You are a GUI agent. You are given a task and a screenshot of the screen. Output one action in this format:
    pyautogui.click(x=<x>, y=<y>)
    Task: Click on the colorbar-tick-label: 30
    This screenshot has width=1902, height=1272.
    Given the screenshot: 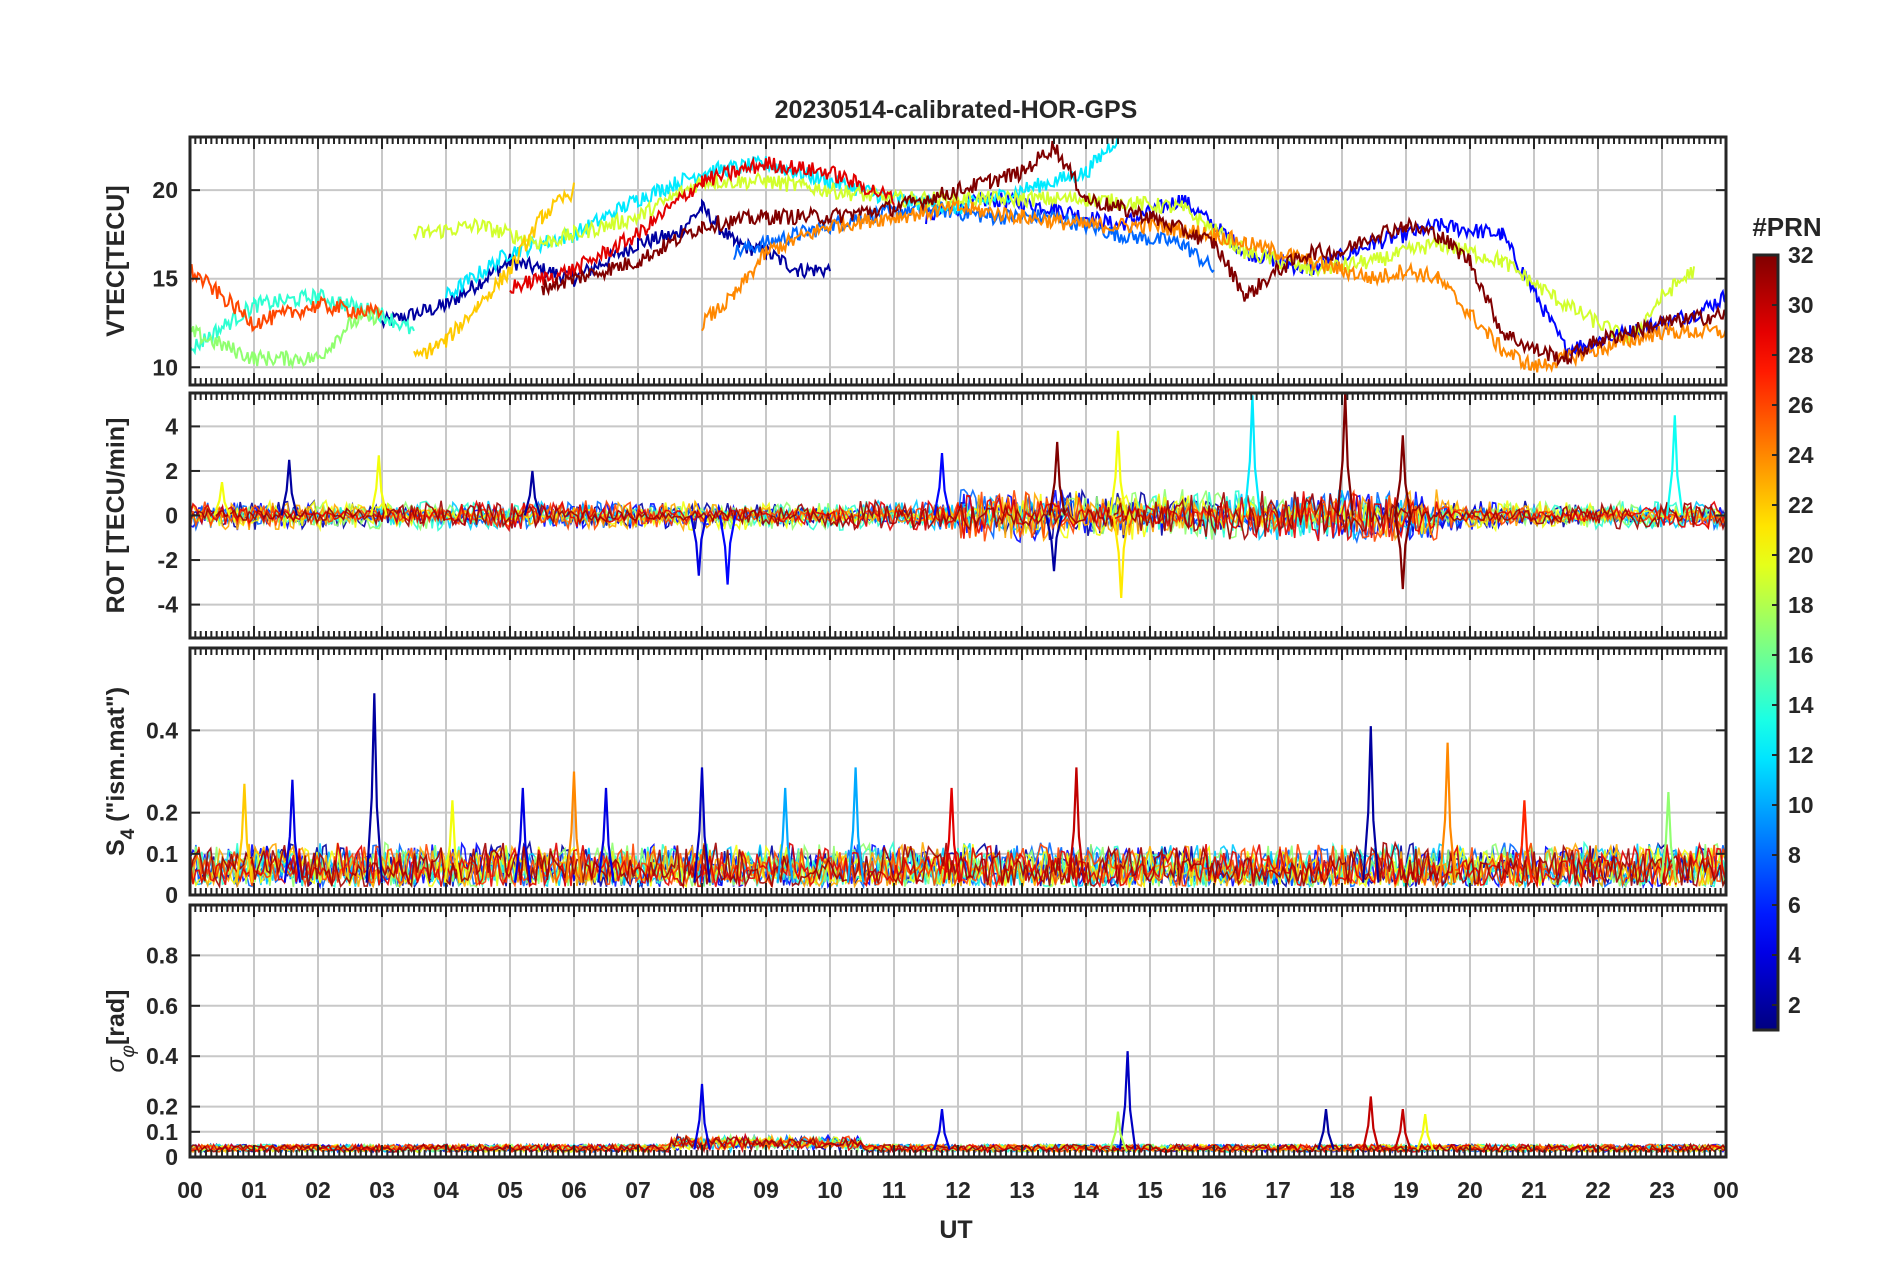 What is the action you would take?
    pyautogui.click(x=1801, y=305)
    